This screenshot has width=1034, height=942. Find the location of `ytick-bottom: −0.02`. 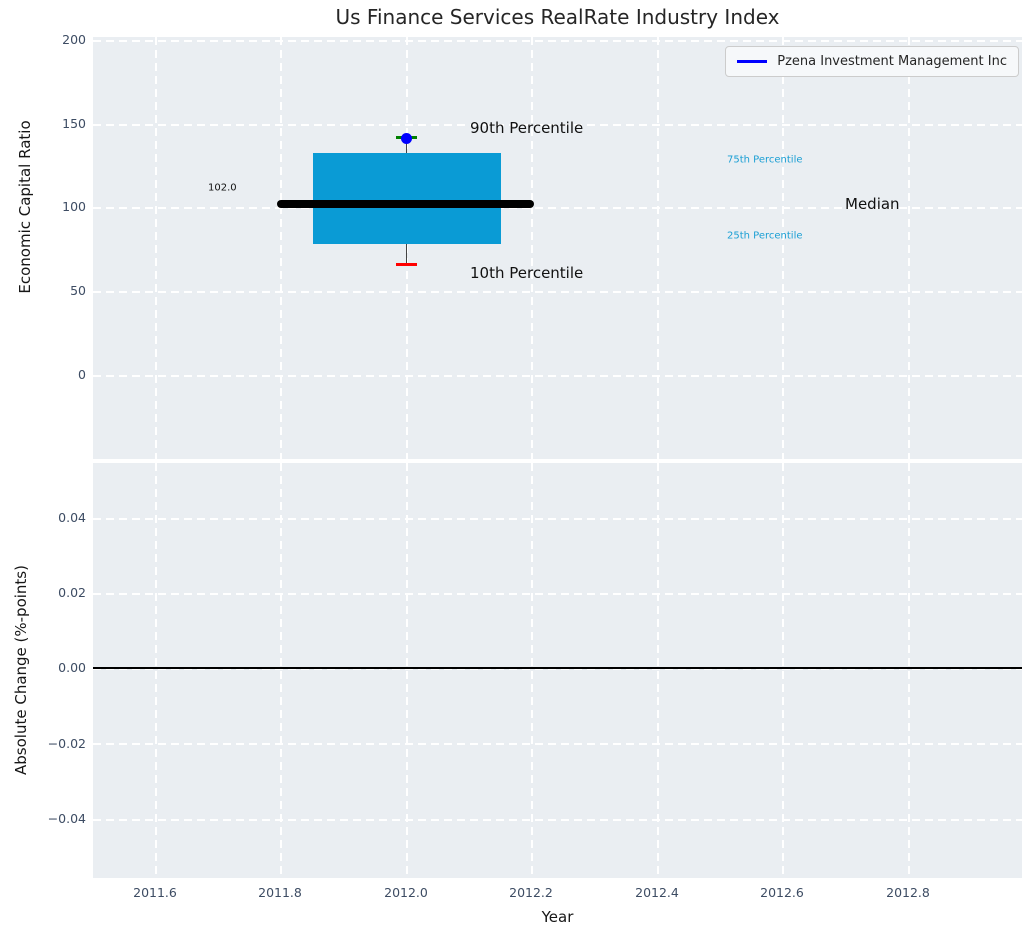

ytick-bottom: −0.02 is located at coordinates (66, 743).